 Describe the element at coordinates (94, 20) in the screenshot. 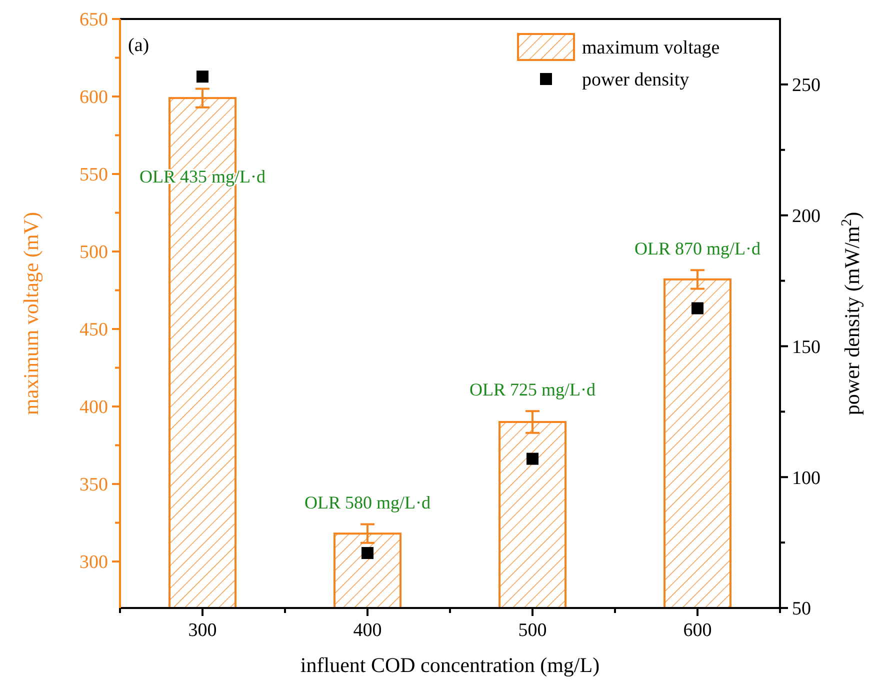

I see `y-tick-label: 650` at that location.